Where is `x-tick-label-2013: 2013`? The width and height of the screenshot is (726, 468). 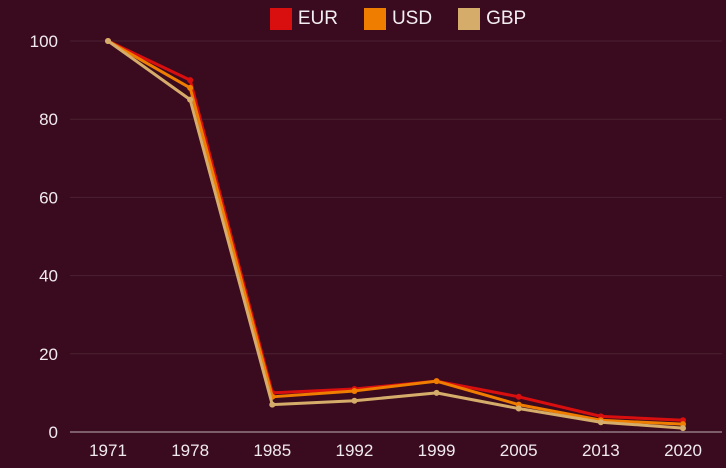 x-tick-label-2013: 2013 is located at coordinates (601, 450).